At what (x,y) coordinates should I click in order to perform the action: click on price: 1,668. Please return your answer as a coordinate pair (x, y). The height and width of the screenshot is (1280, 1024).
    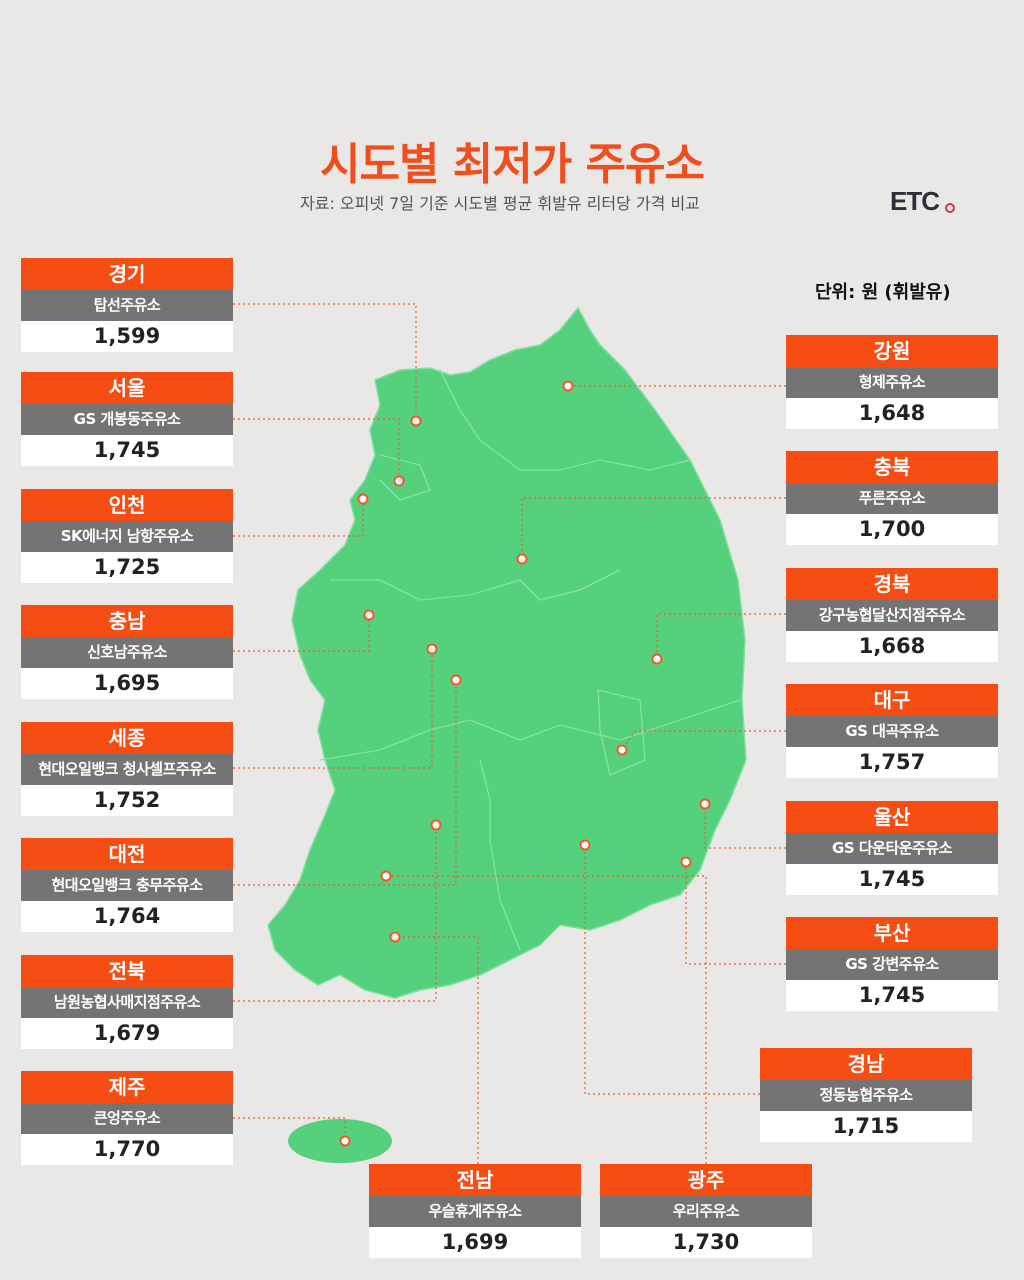
    Looking at the image, I should click on (892, 646).